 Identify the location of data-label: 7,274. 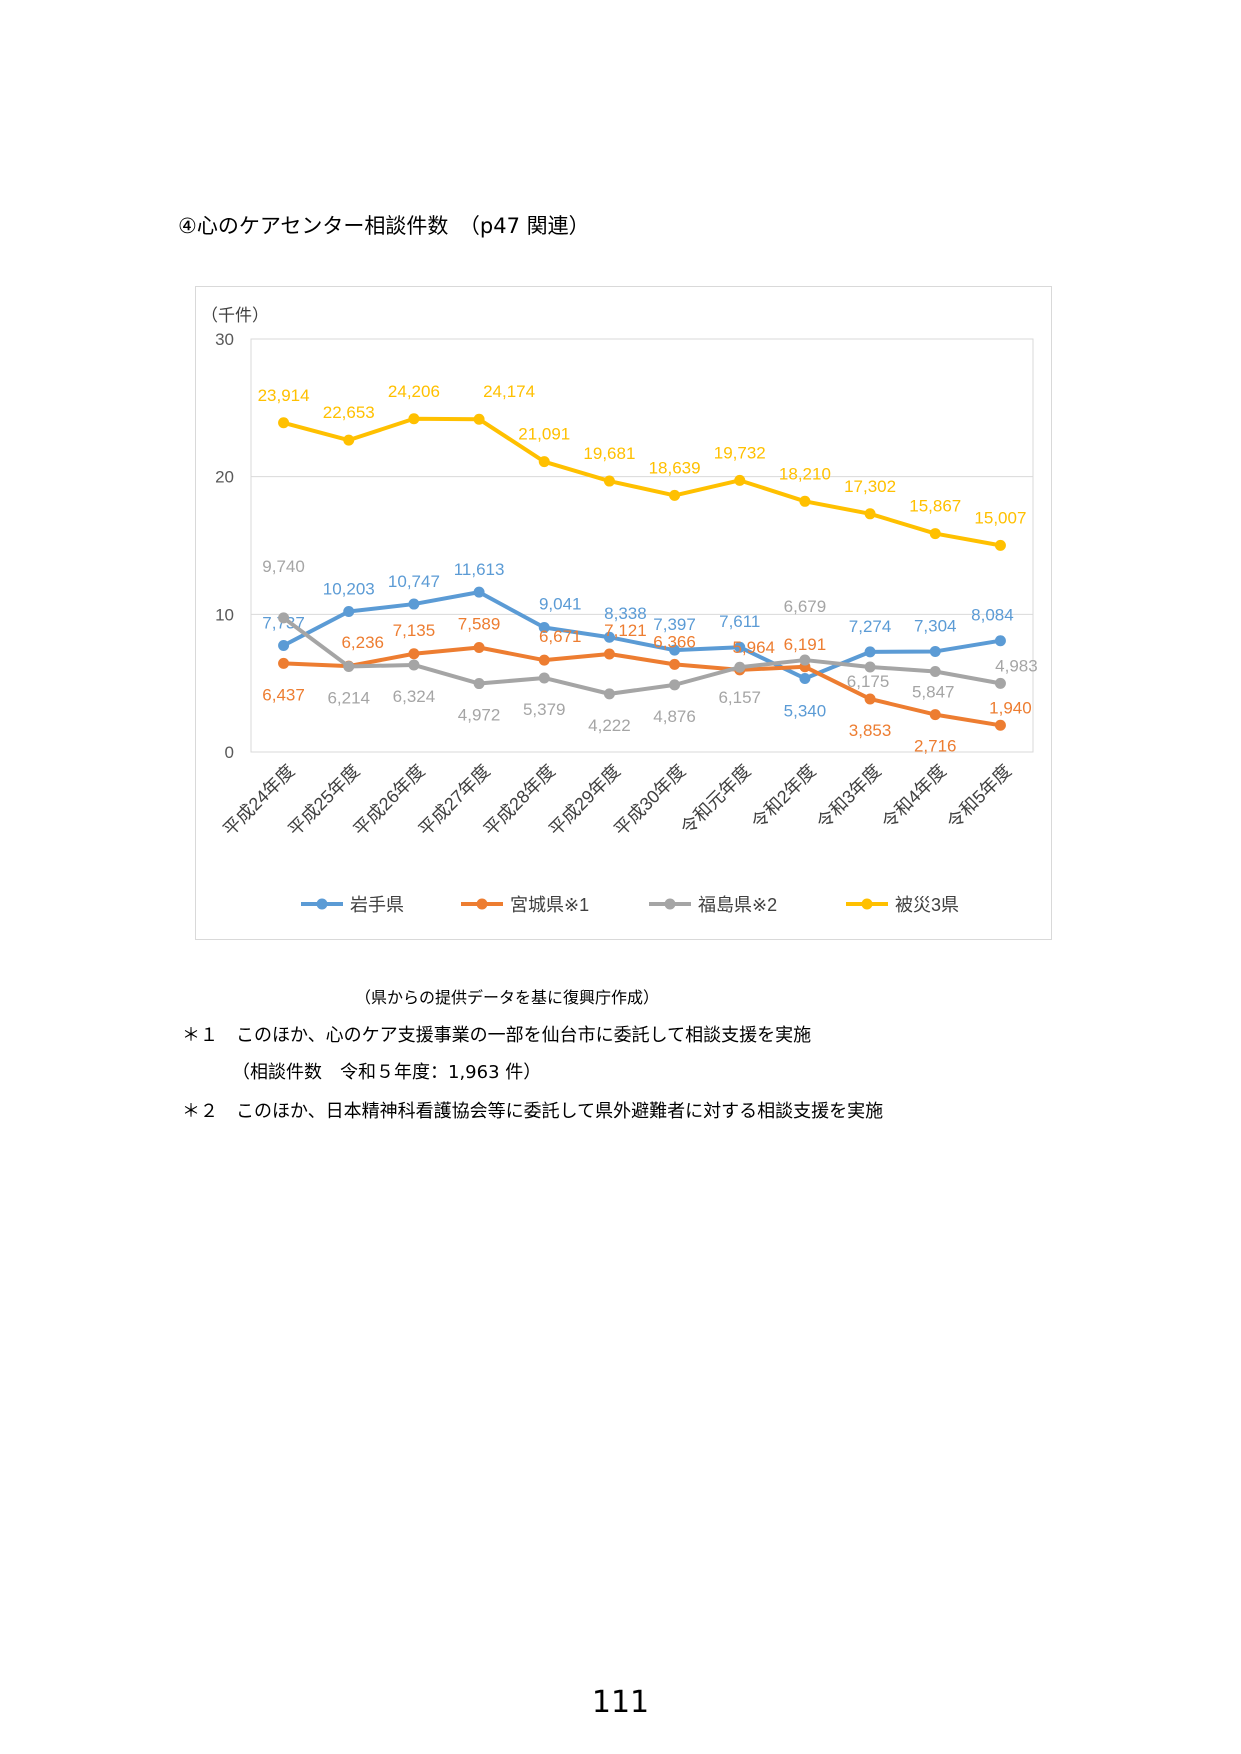
(870, 626).